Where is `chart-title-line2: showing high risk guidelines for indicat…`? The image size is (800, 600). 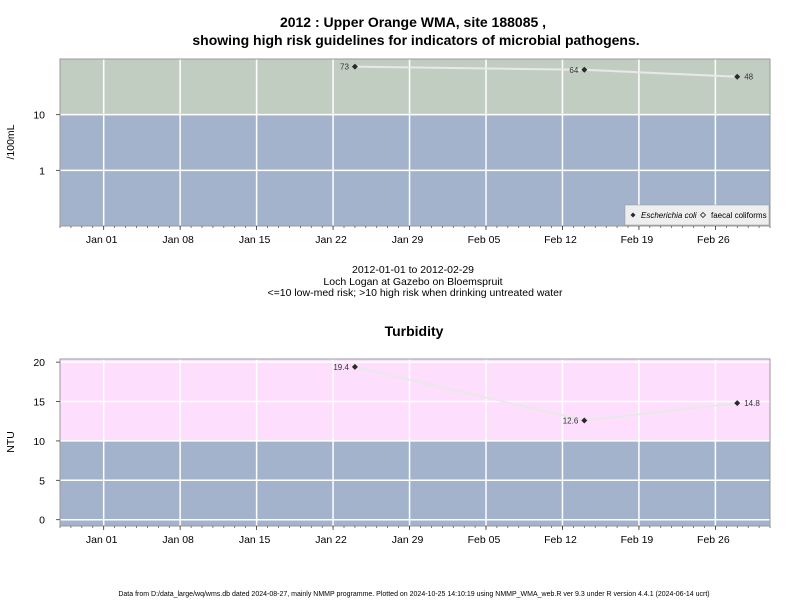
chart-title-line2: showing high risk guidelines for indicat… is located at coordinates (415, 40).